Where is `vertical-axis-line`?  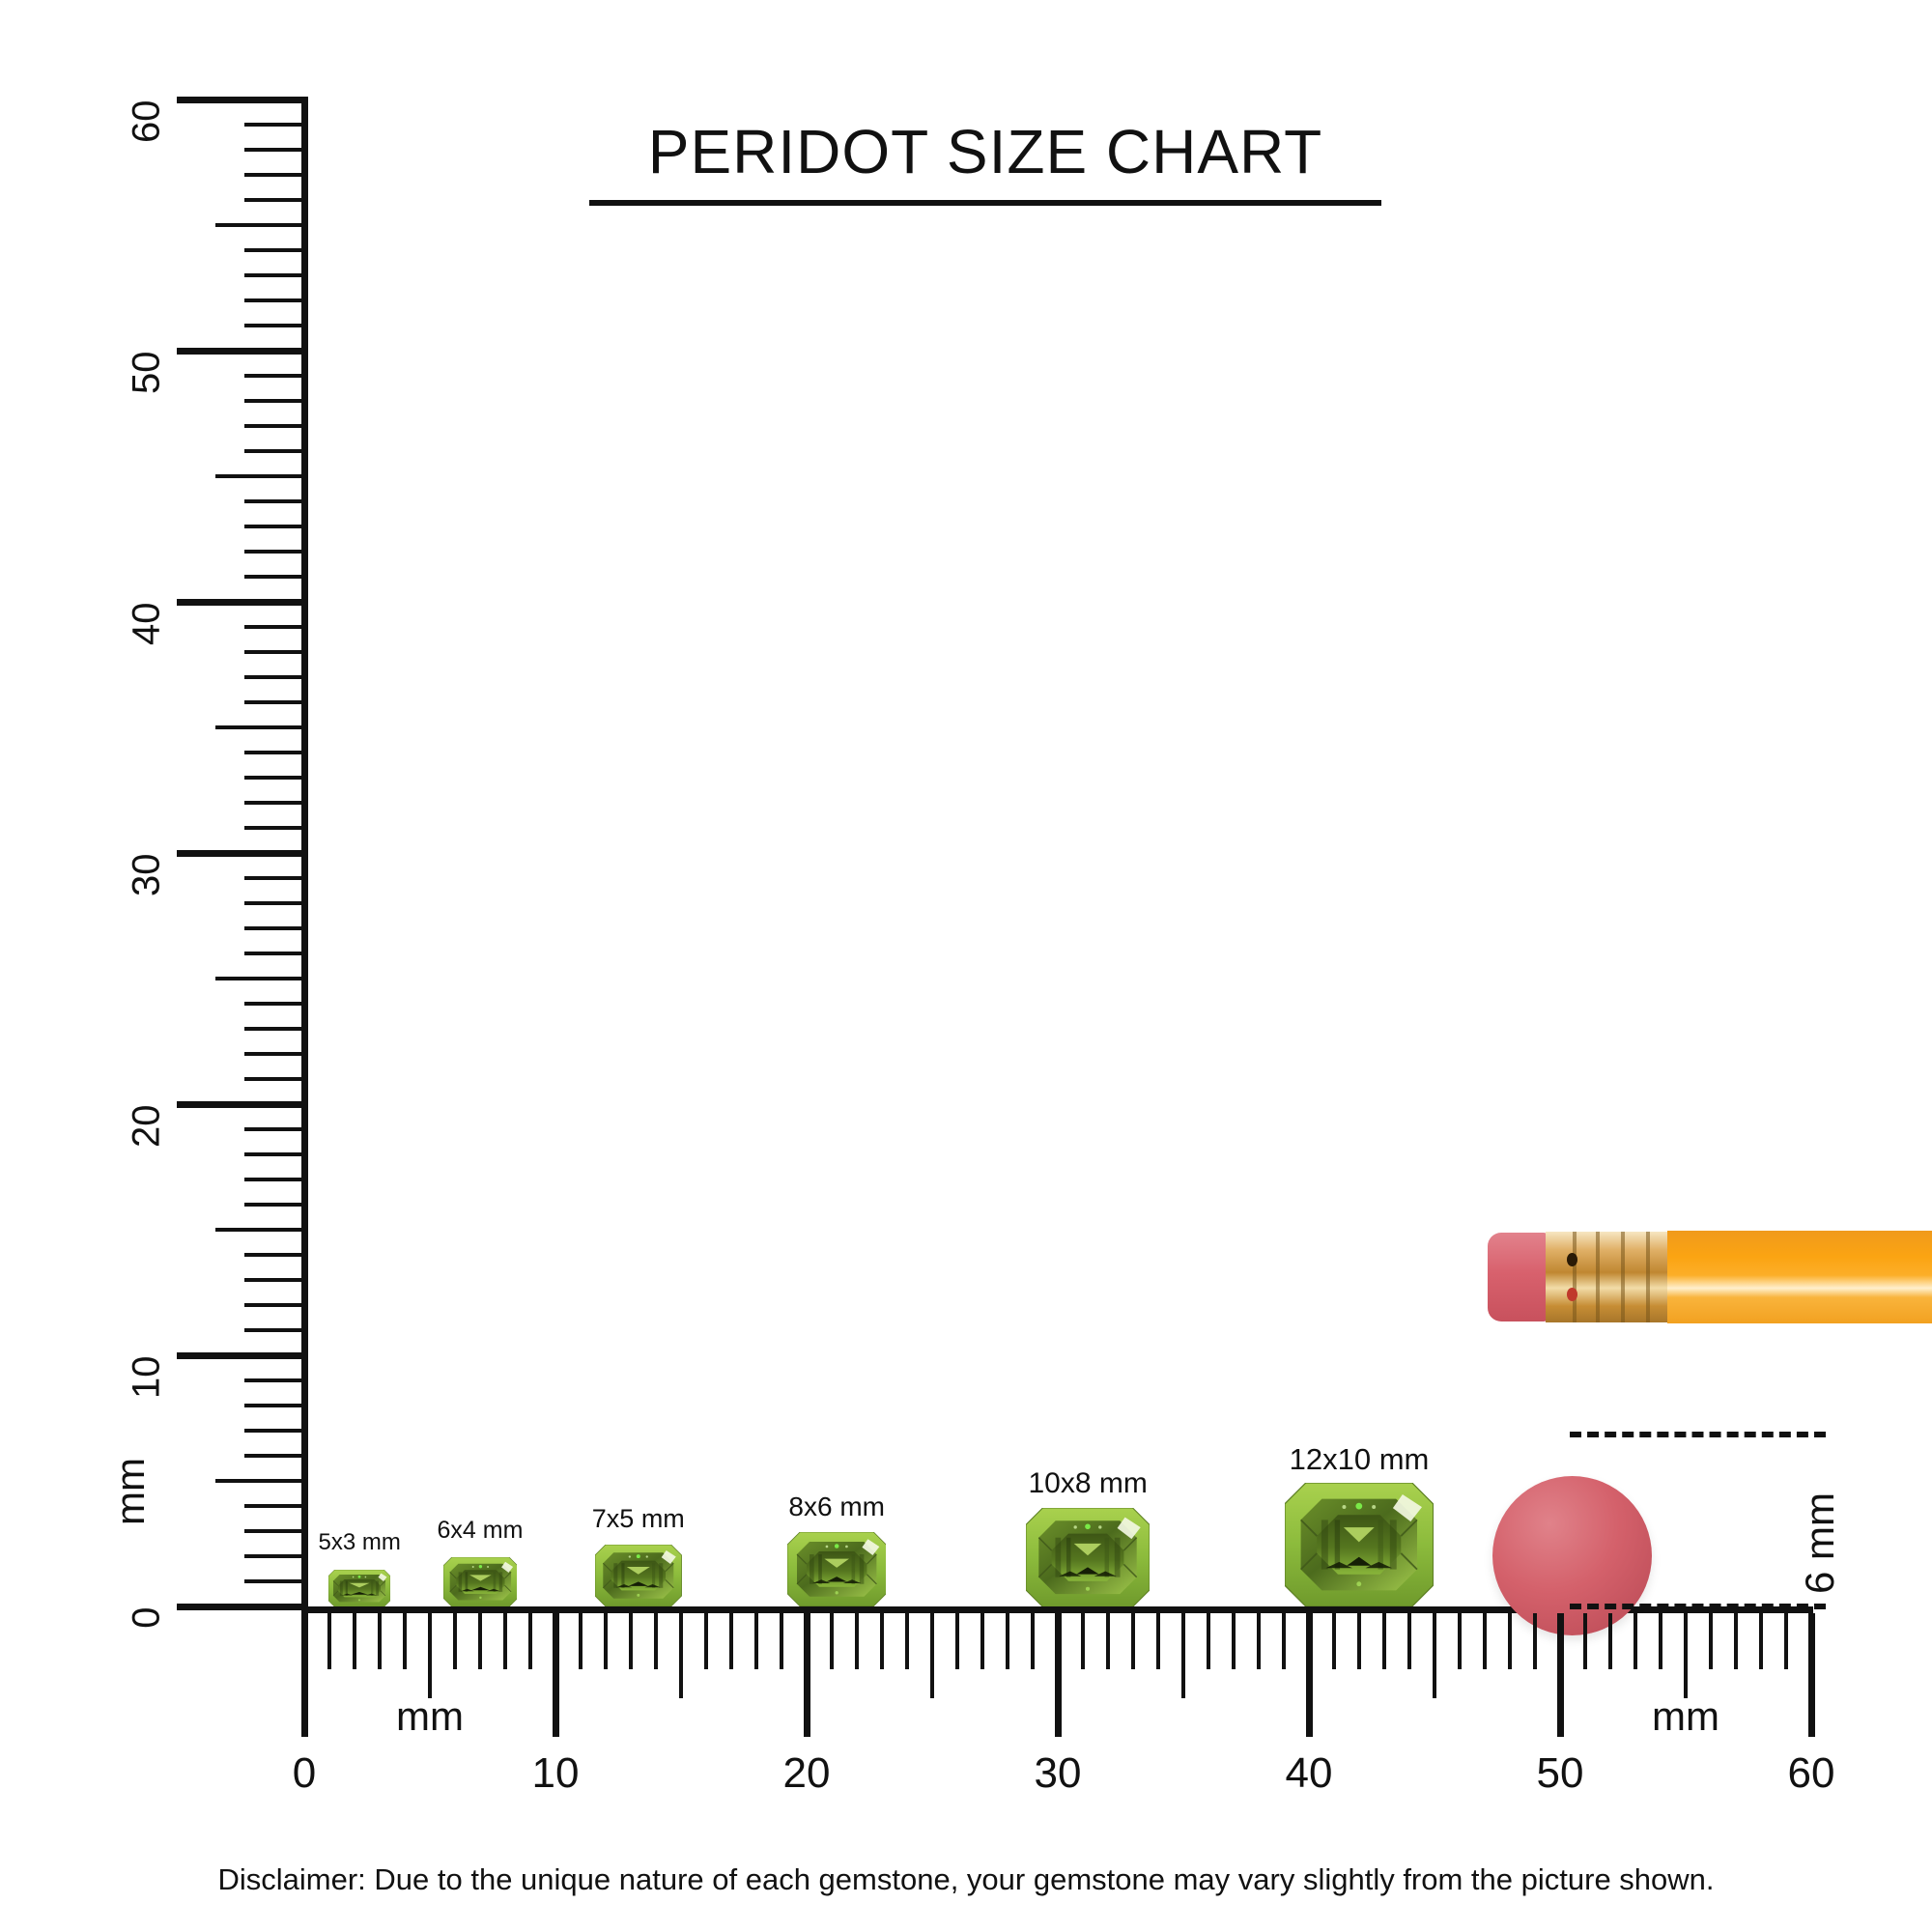 vertical-axis-line is located at coordinates (304, 855).